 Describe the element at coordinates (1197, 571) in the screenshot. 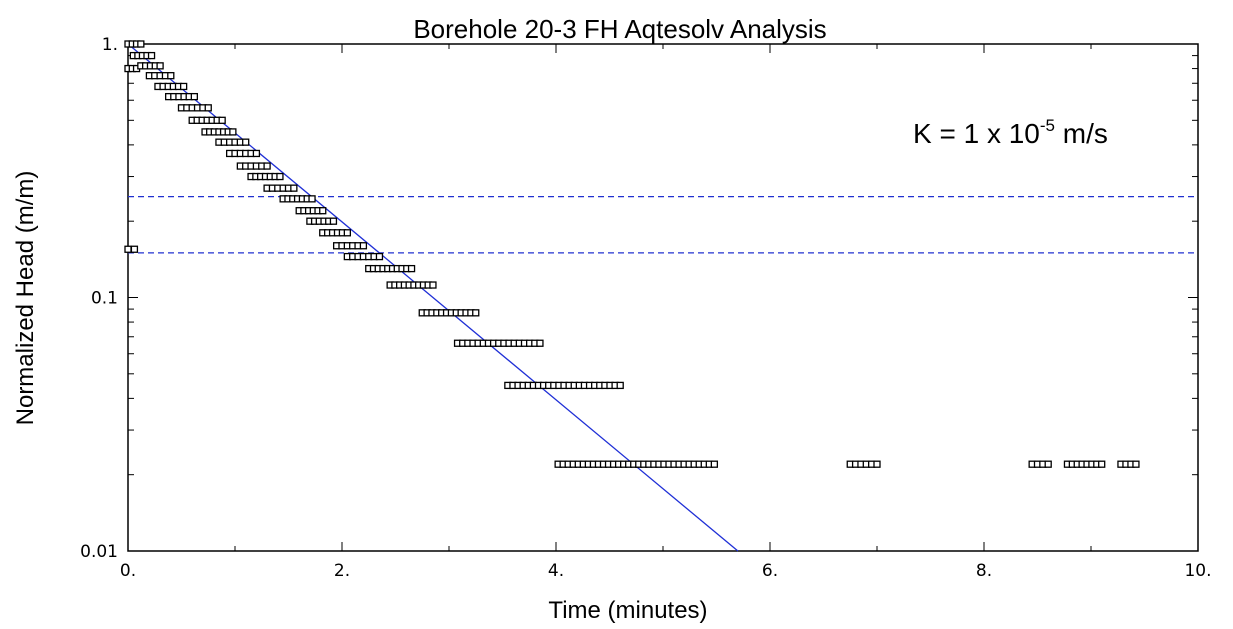

I see `x-tick-label: 10.` at that location.